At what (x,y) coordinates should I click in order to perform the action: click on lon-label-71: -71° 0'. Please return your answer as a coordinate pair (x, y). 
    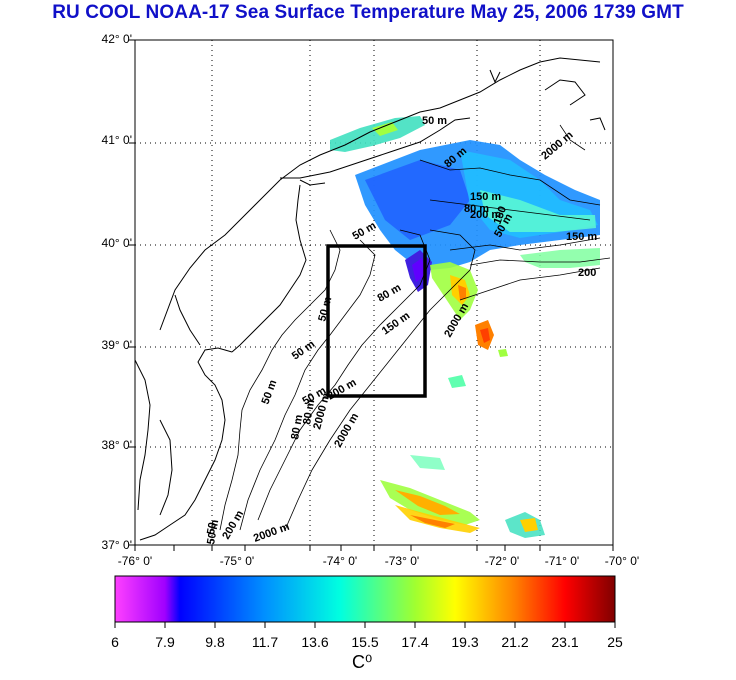
    Looking at the image, I should click on (562, 561).